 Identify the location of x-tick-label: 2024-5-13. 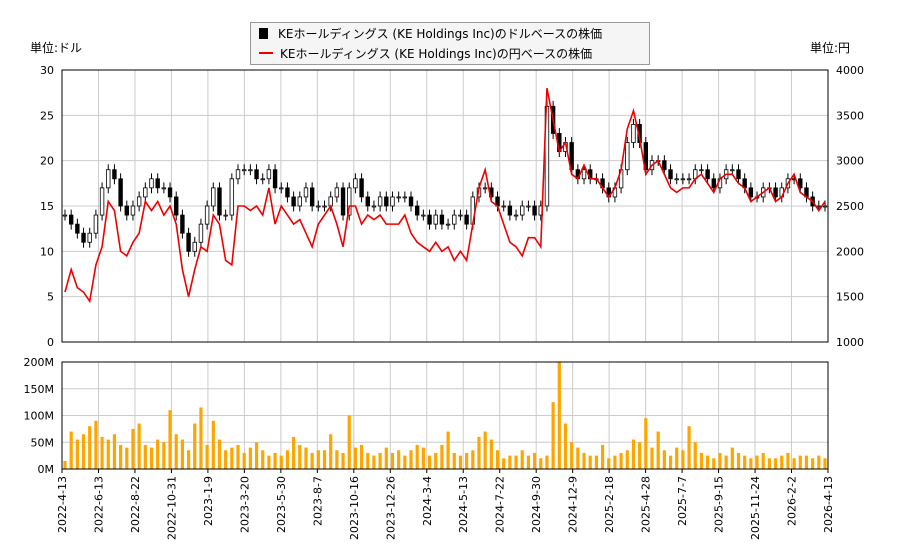
(463, 504).